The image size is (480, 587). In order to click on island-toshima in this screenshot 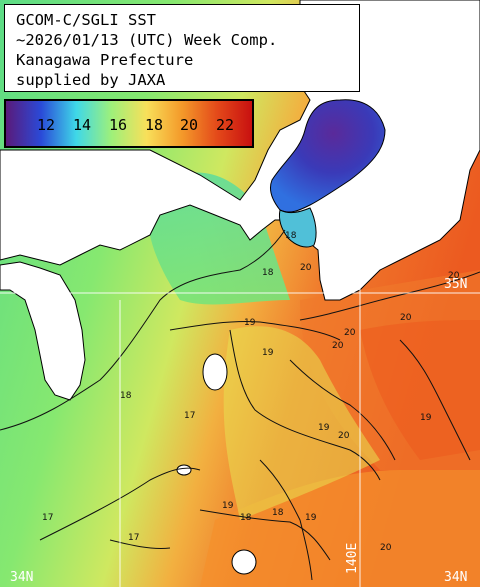, I will do `click(184, 470)`.